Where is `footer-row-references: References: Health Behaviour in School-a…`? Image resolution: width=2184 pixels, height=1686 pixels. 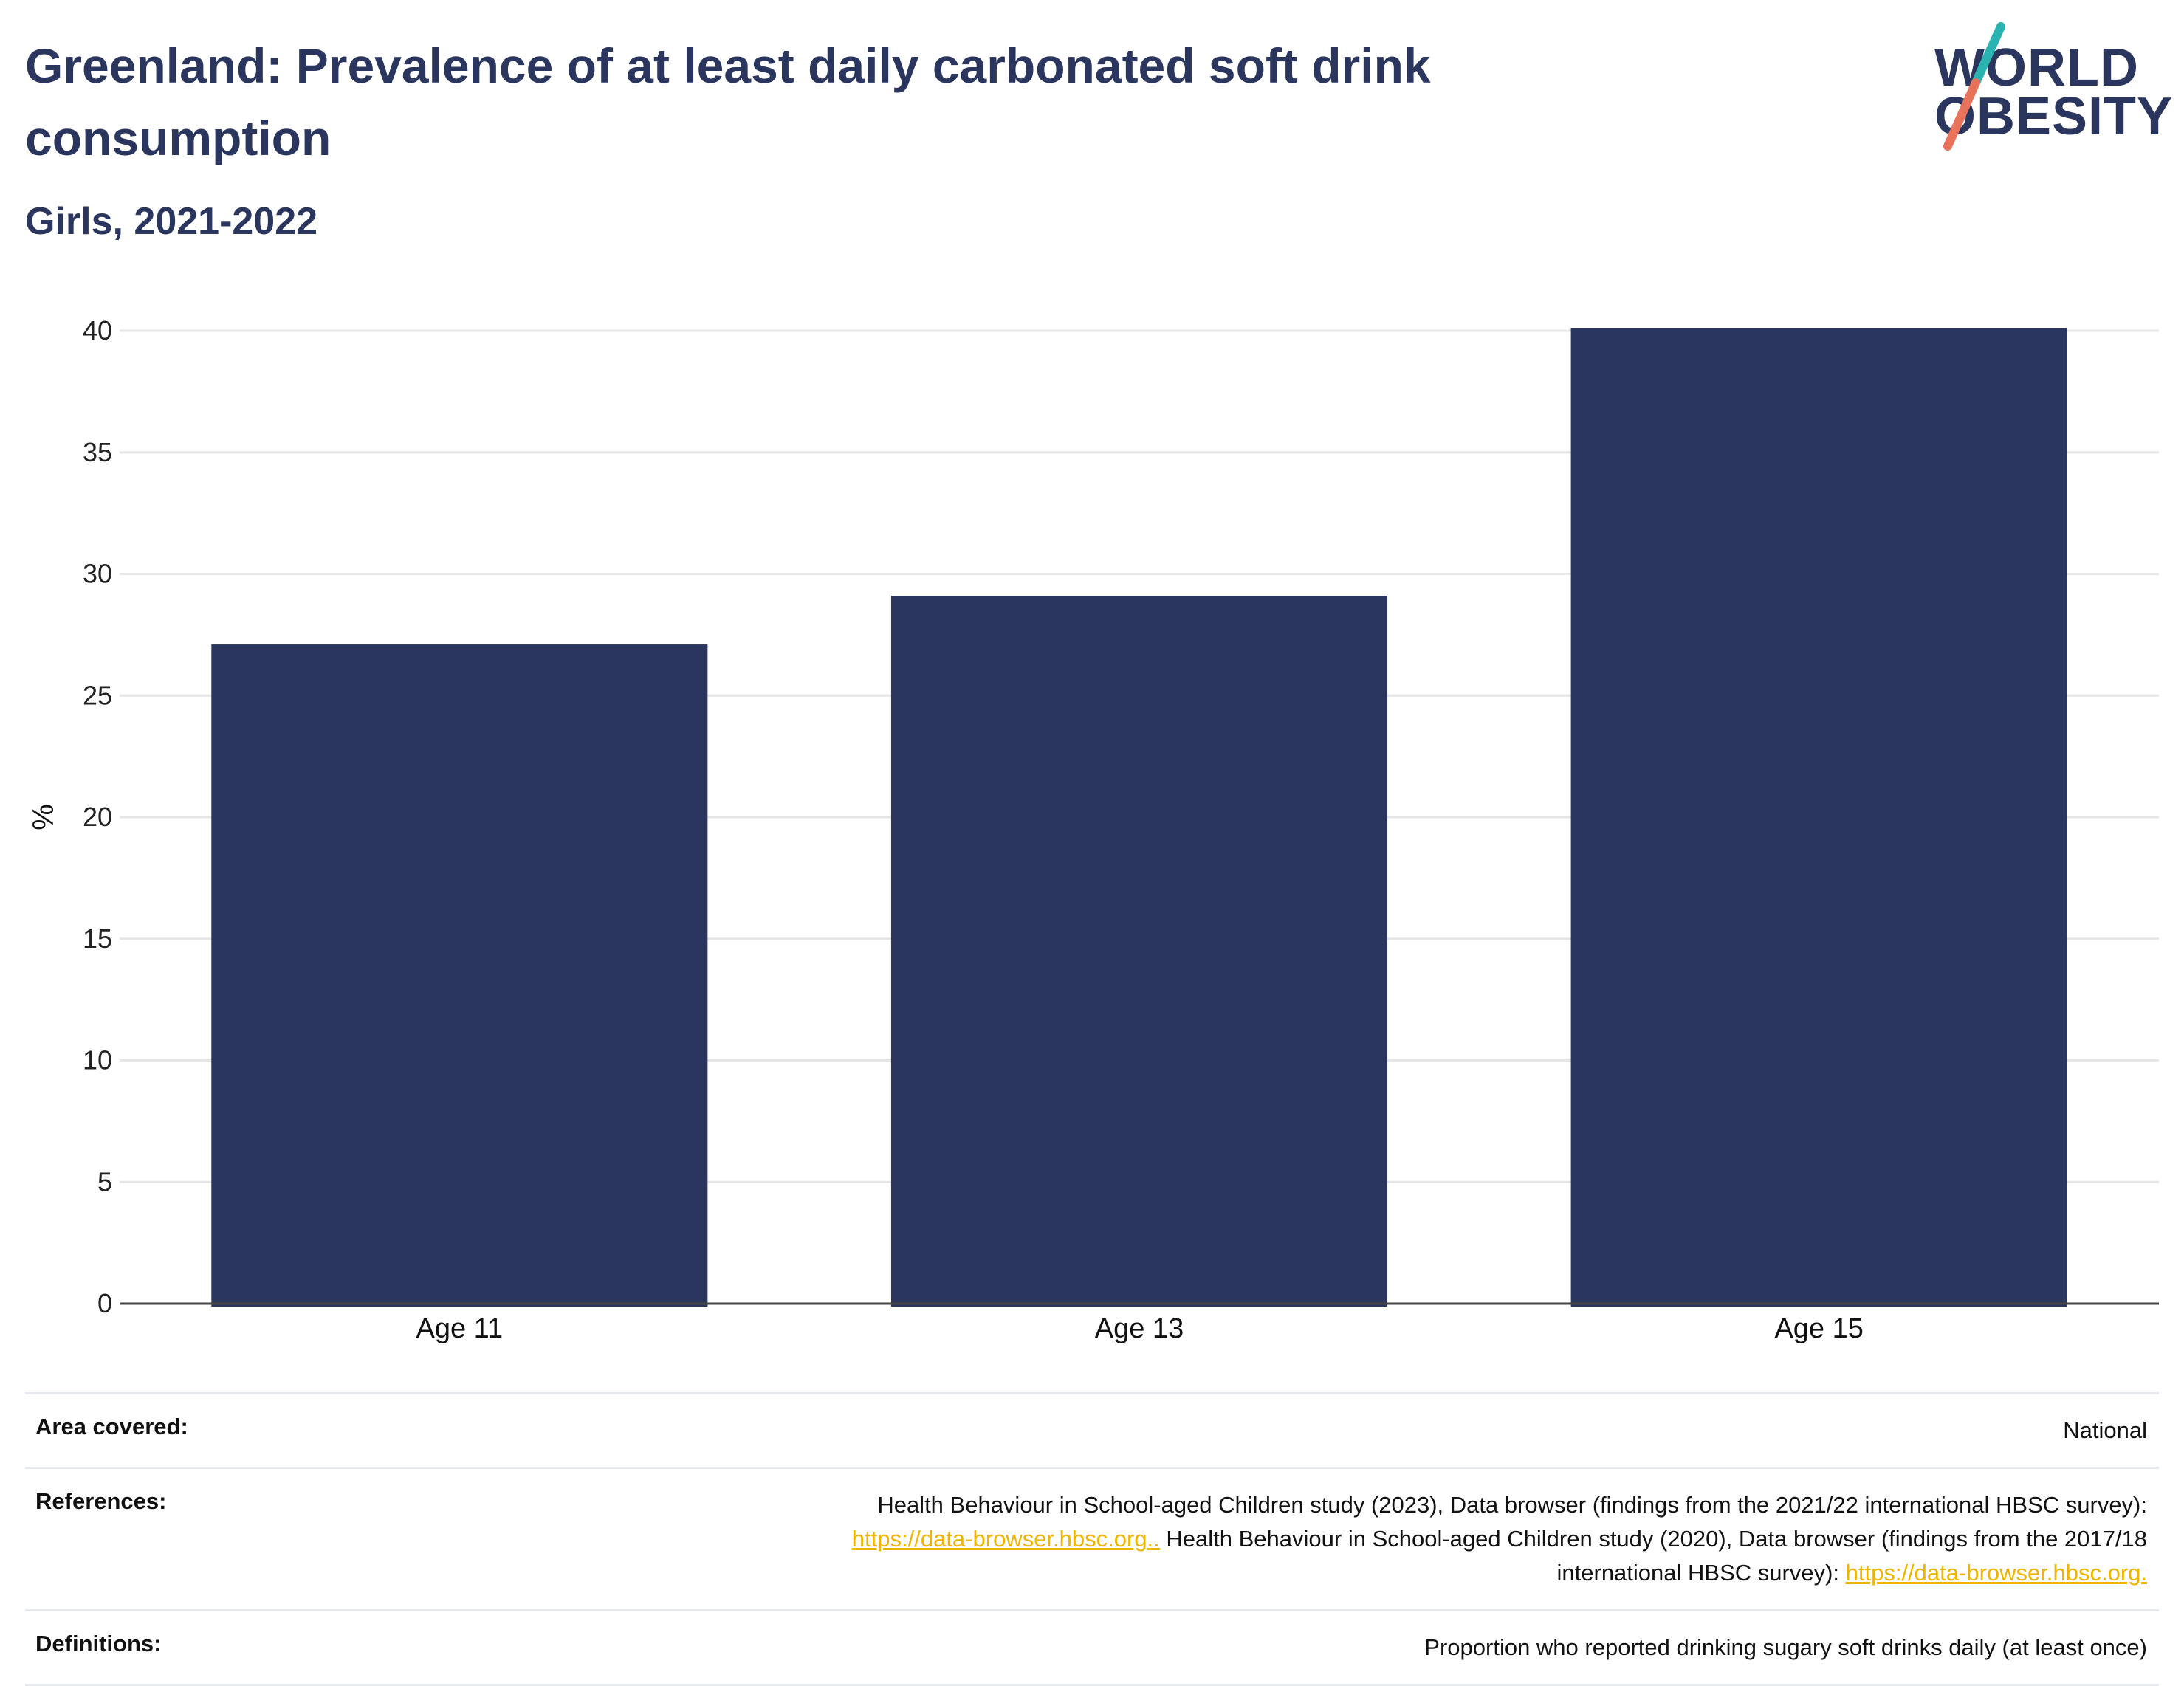
footer-row-references: References: Health Behaviour in School-a… is located at coordinates (1092, 1538).